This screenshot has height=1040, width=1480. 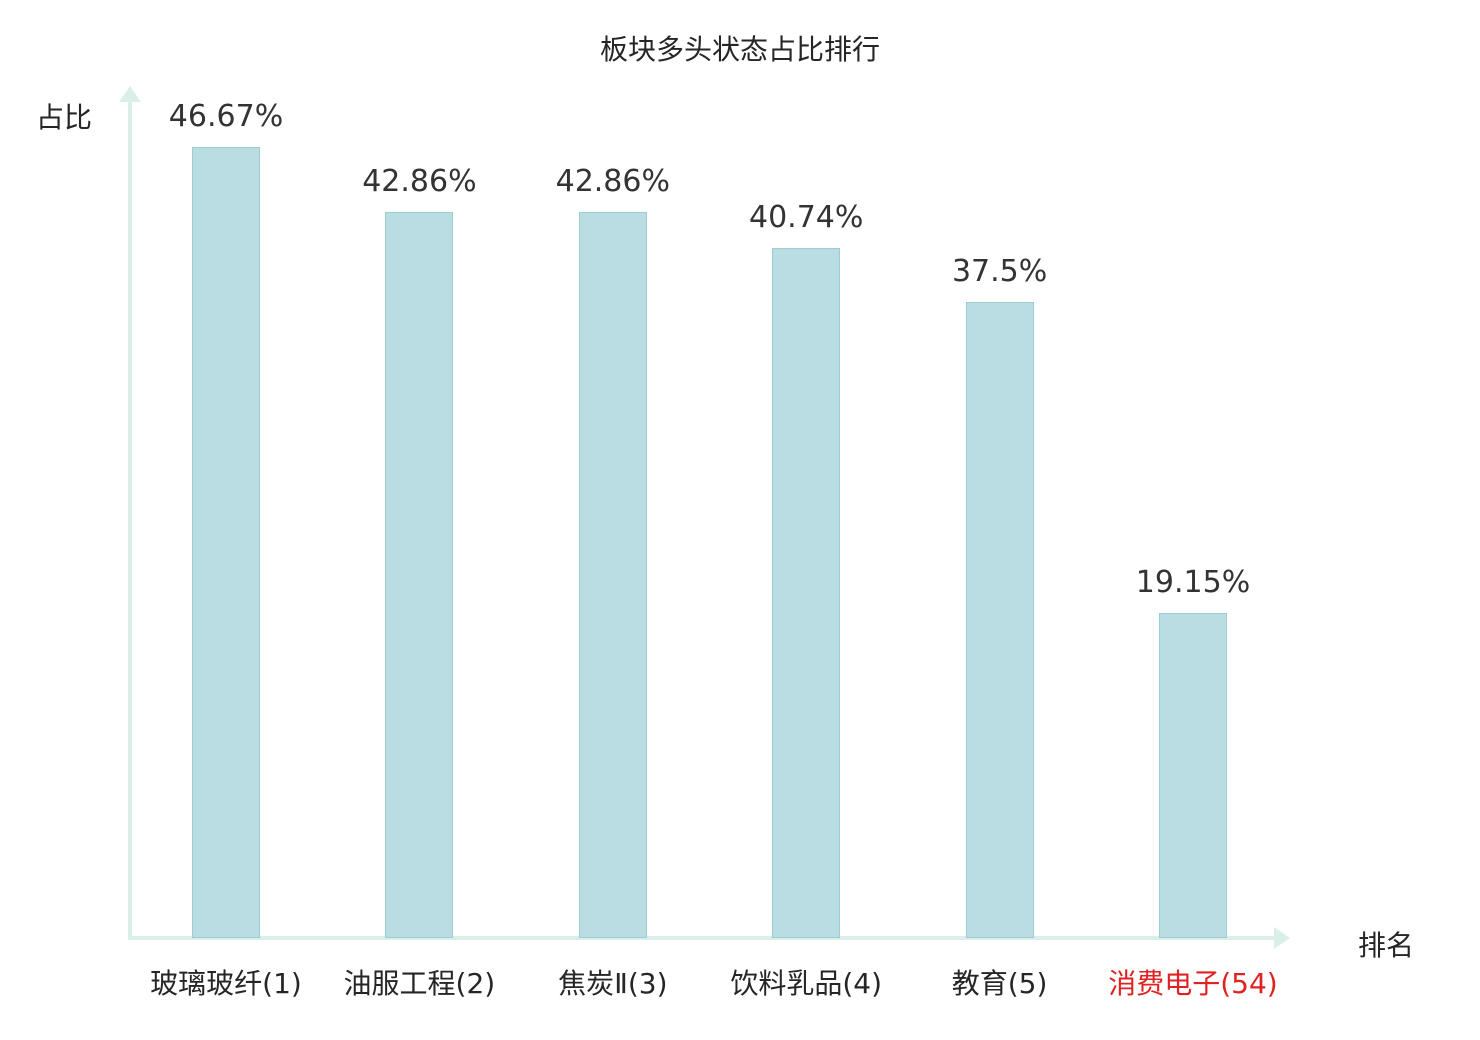 What do you see at coordinates (130, 94) in the screenshot?
I see `y-axis-arrow-icon` at bounding box center [130, 94].